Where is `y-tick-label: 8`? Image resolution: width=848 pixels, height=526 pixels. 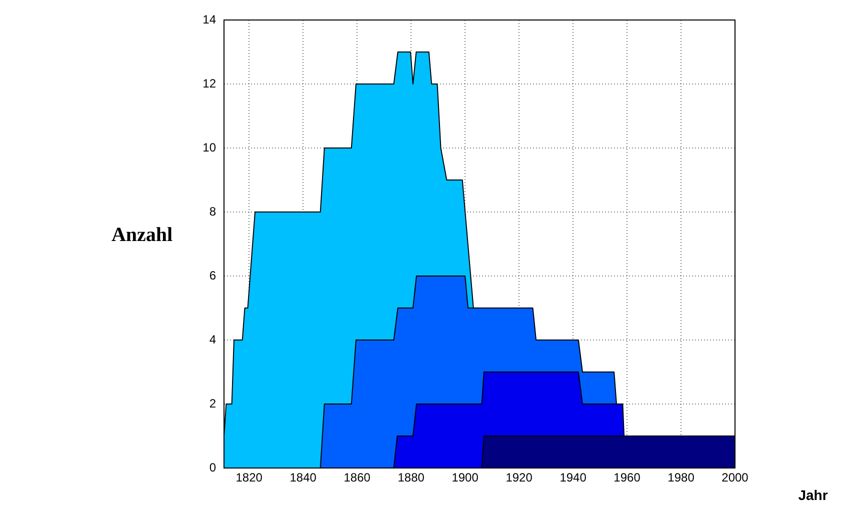
y-tick-label: 8 is located at coordinates (212, 211).